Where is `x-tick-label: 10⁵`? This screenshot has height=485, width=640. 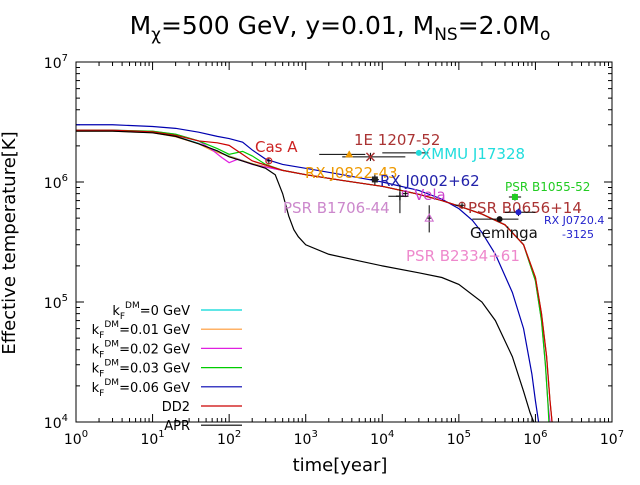 x-tick-label: 10⁵ is located at coordinates (459, 438).